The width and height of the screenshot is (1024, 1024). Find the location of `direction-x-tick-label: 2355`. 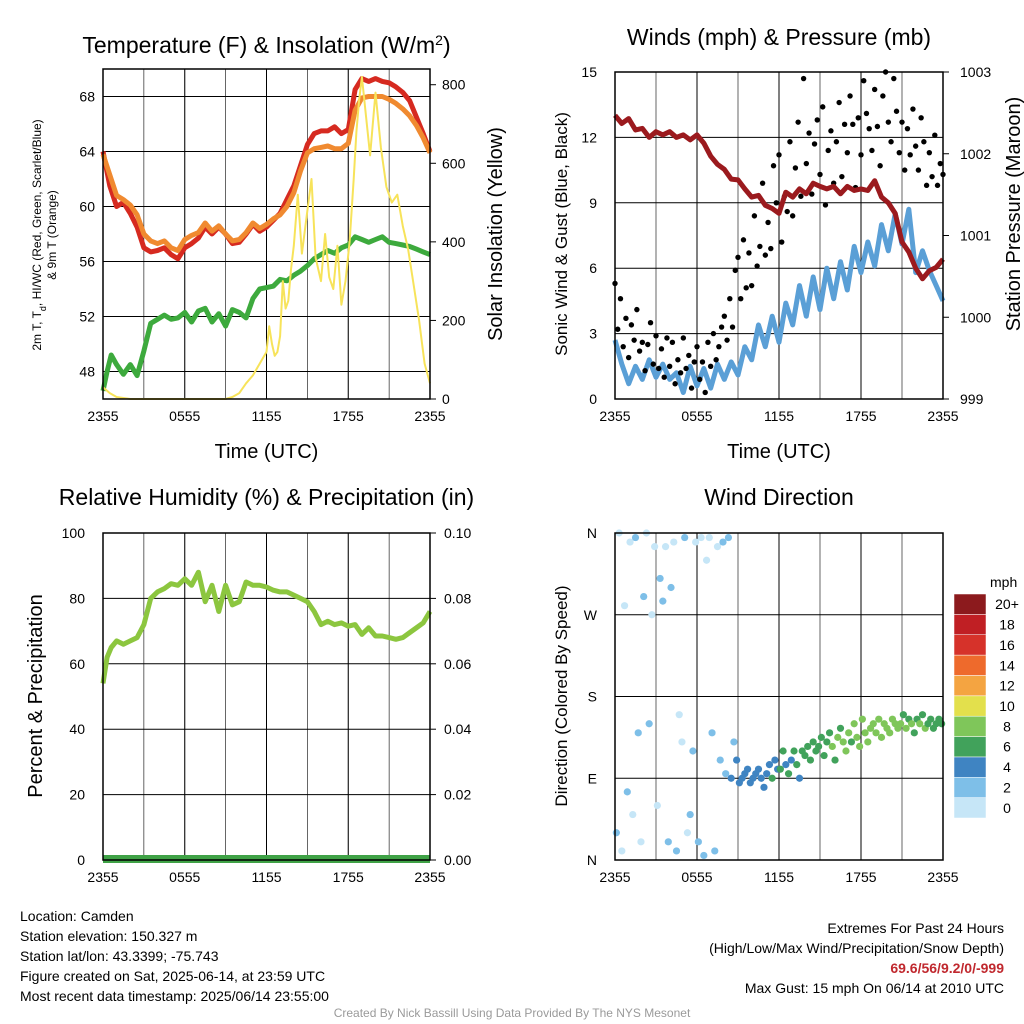

direction-x-tick-label: 2355 is located at coordinates (614, 877).